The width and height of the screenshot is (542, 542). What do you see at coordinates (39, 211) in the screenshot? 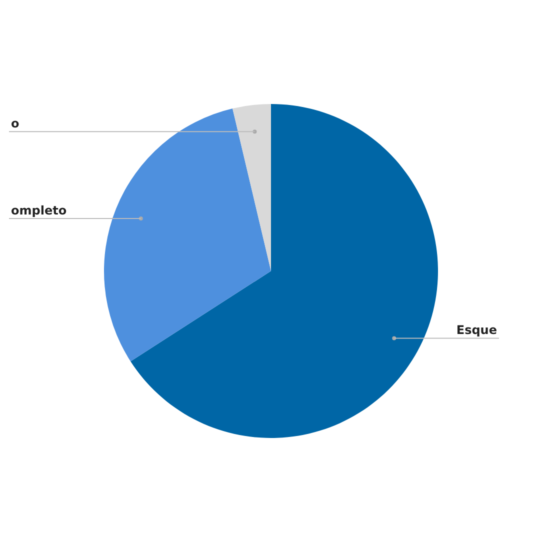
I see `slice-label: ompleto` at bounding box center [39, 211].